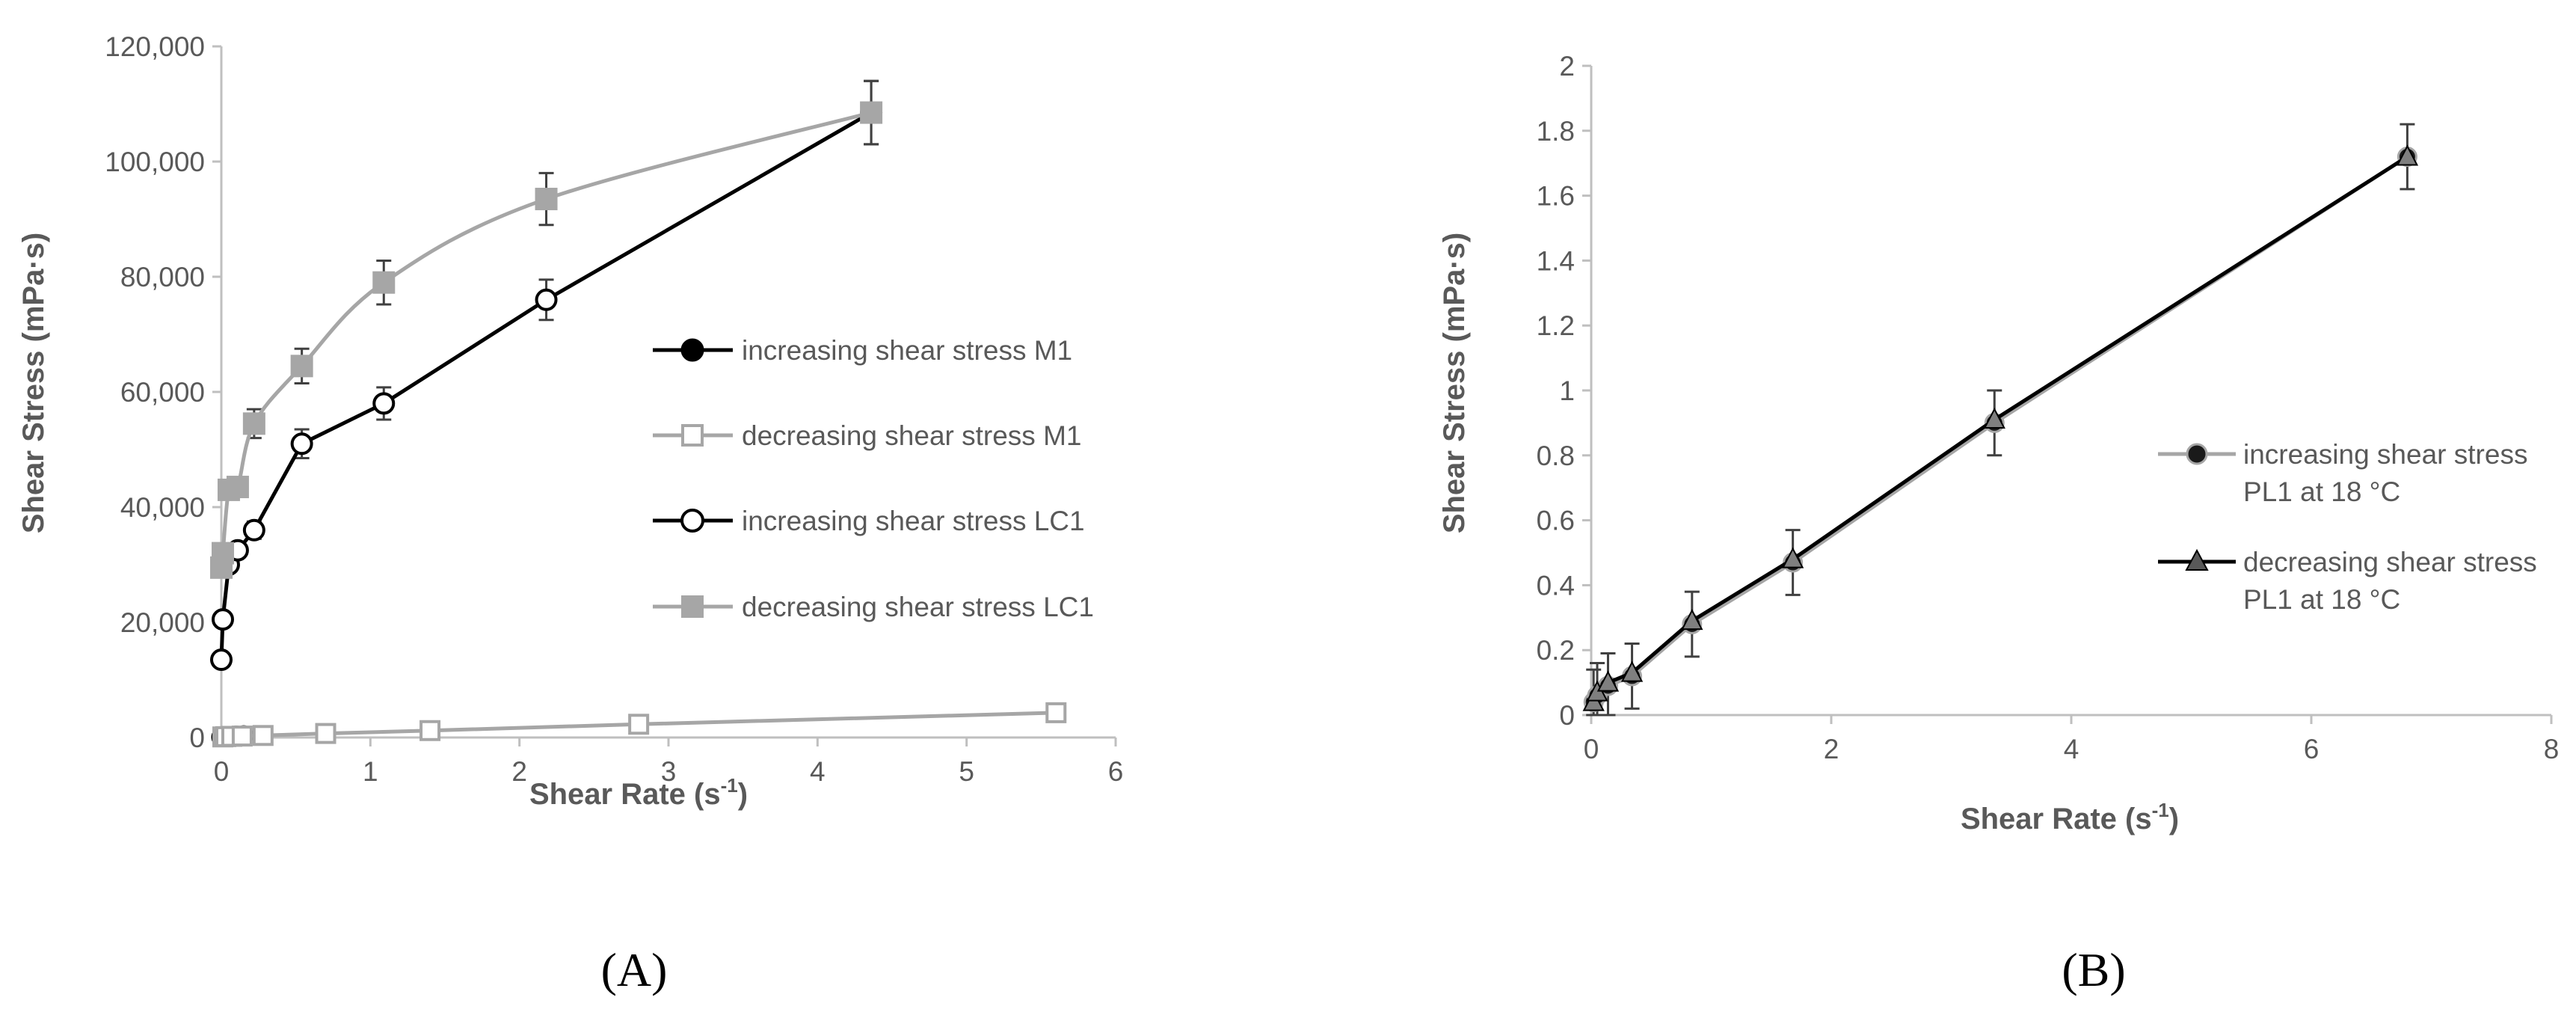 This screenshot has width=2576, height=1012. Describe the element at coordinates (2342, 473) in the screenshot. I see `legend-entry-increasing-pl1: increasing shear stress PL1 at 18 °C` at that location.